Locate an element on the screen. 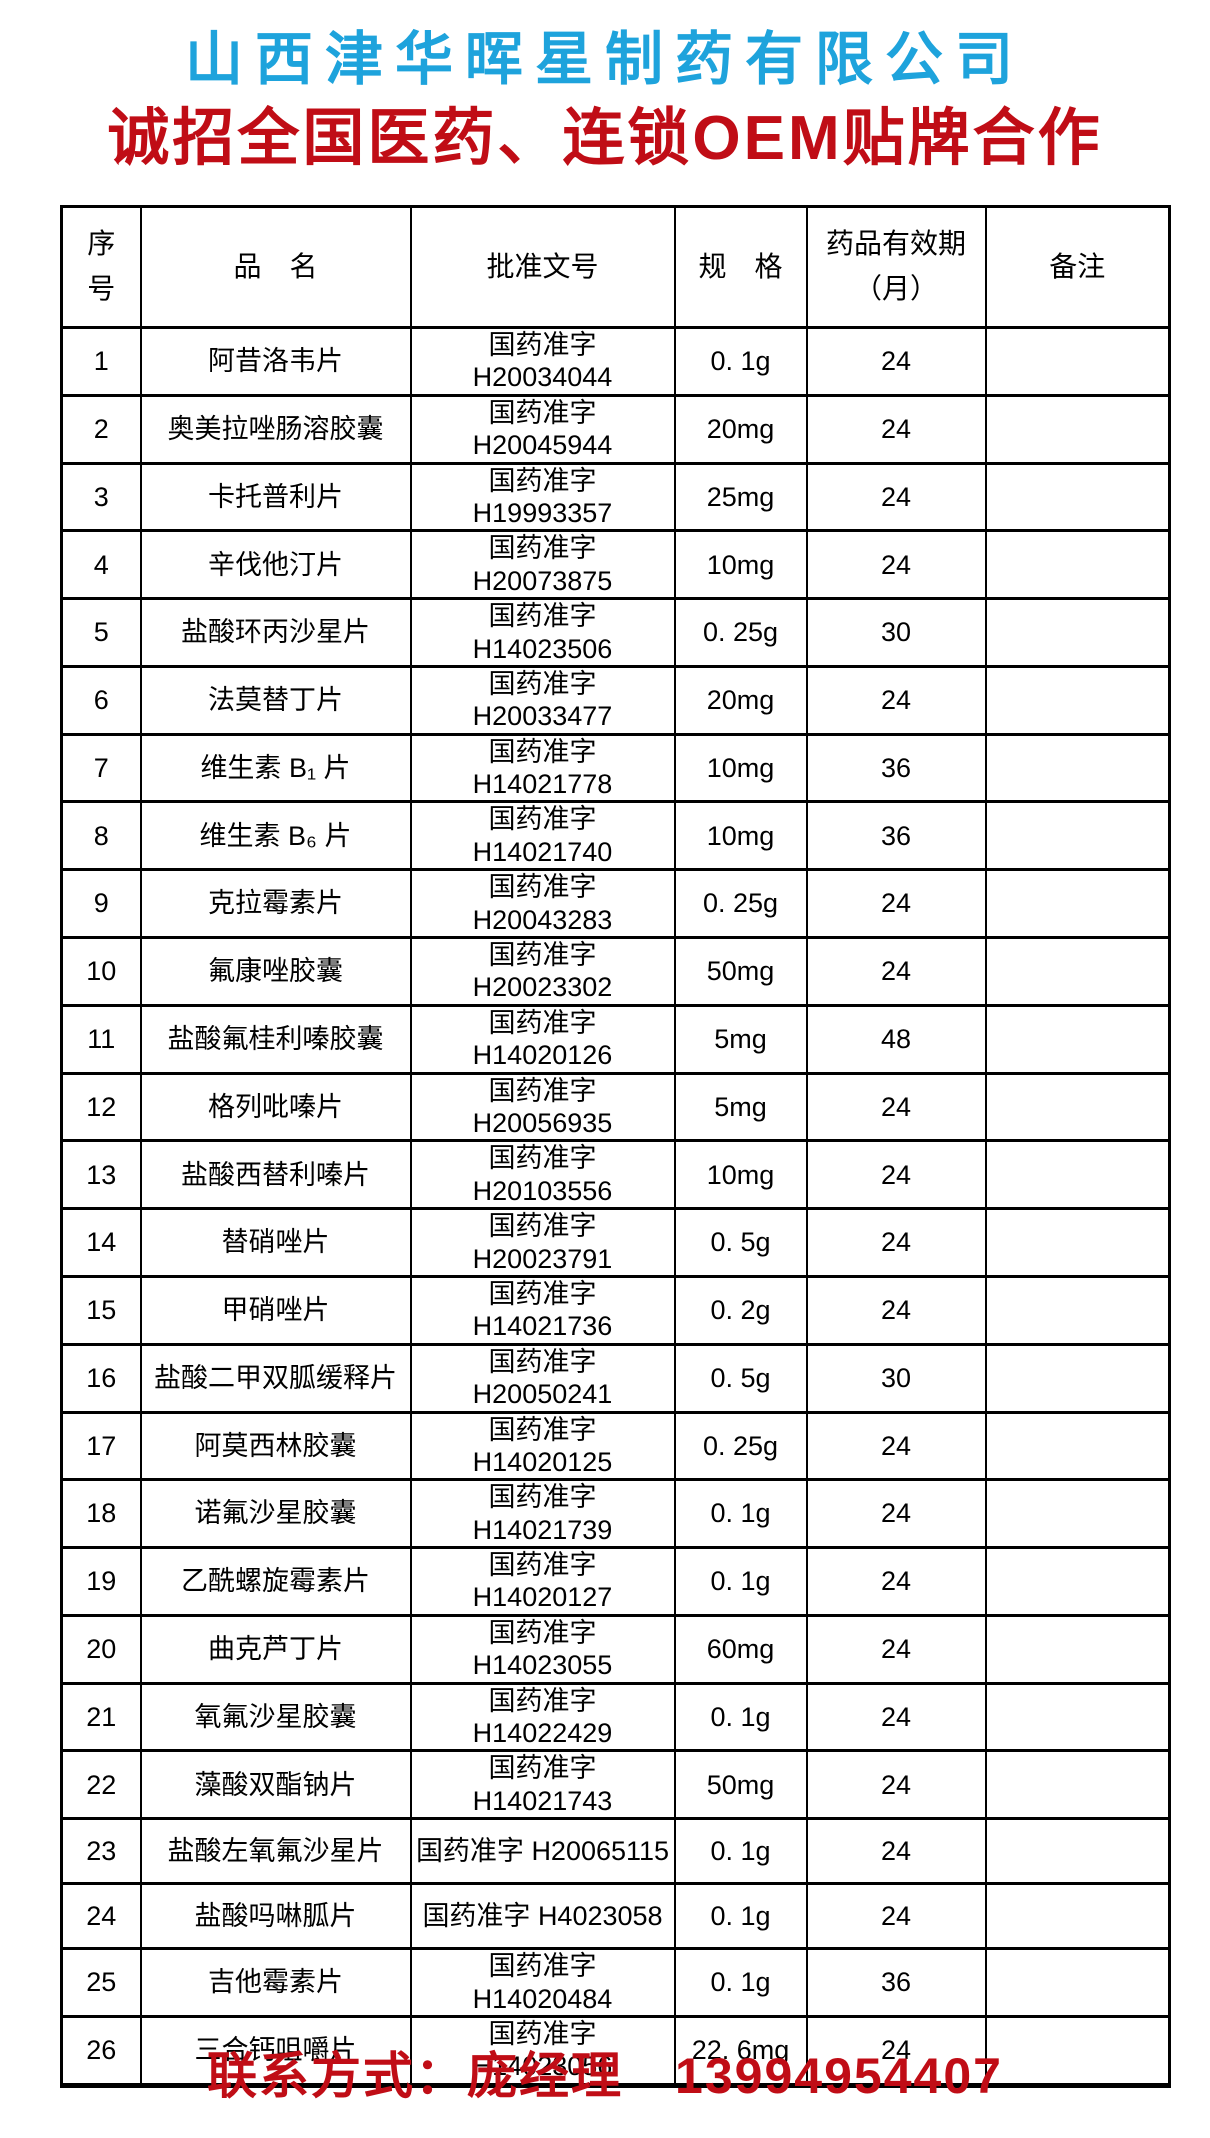 The image size is (1210, 2138). cell-spec: 0. 5g is located at coordinates (740, 1242).